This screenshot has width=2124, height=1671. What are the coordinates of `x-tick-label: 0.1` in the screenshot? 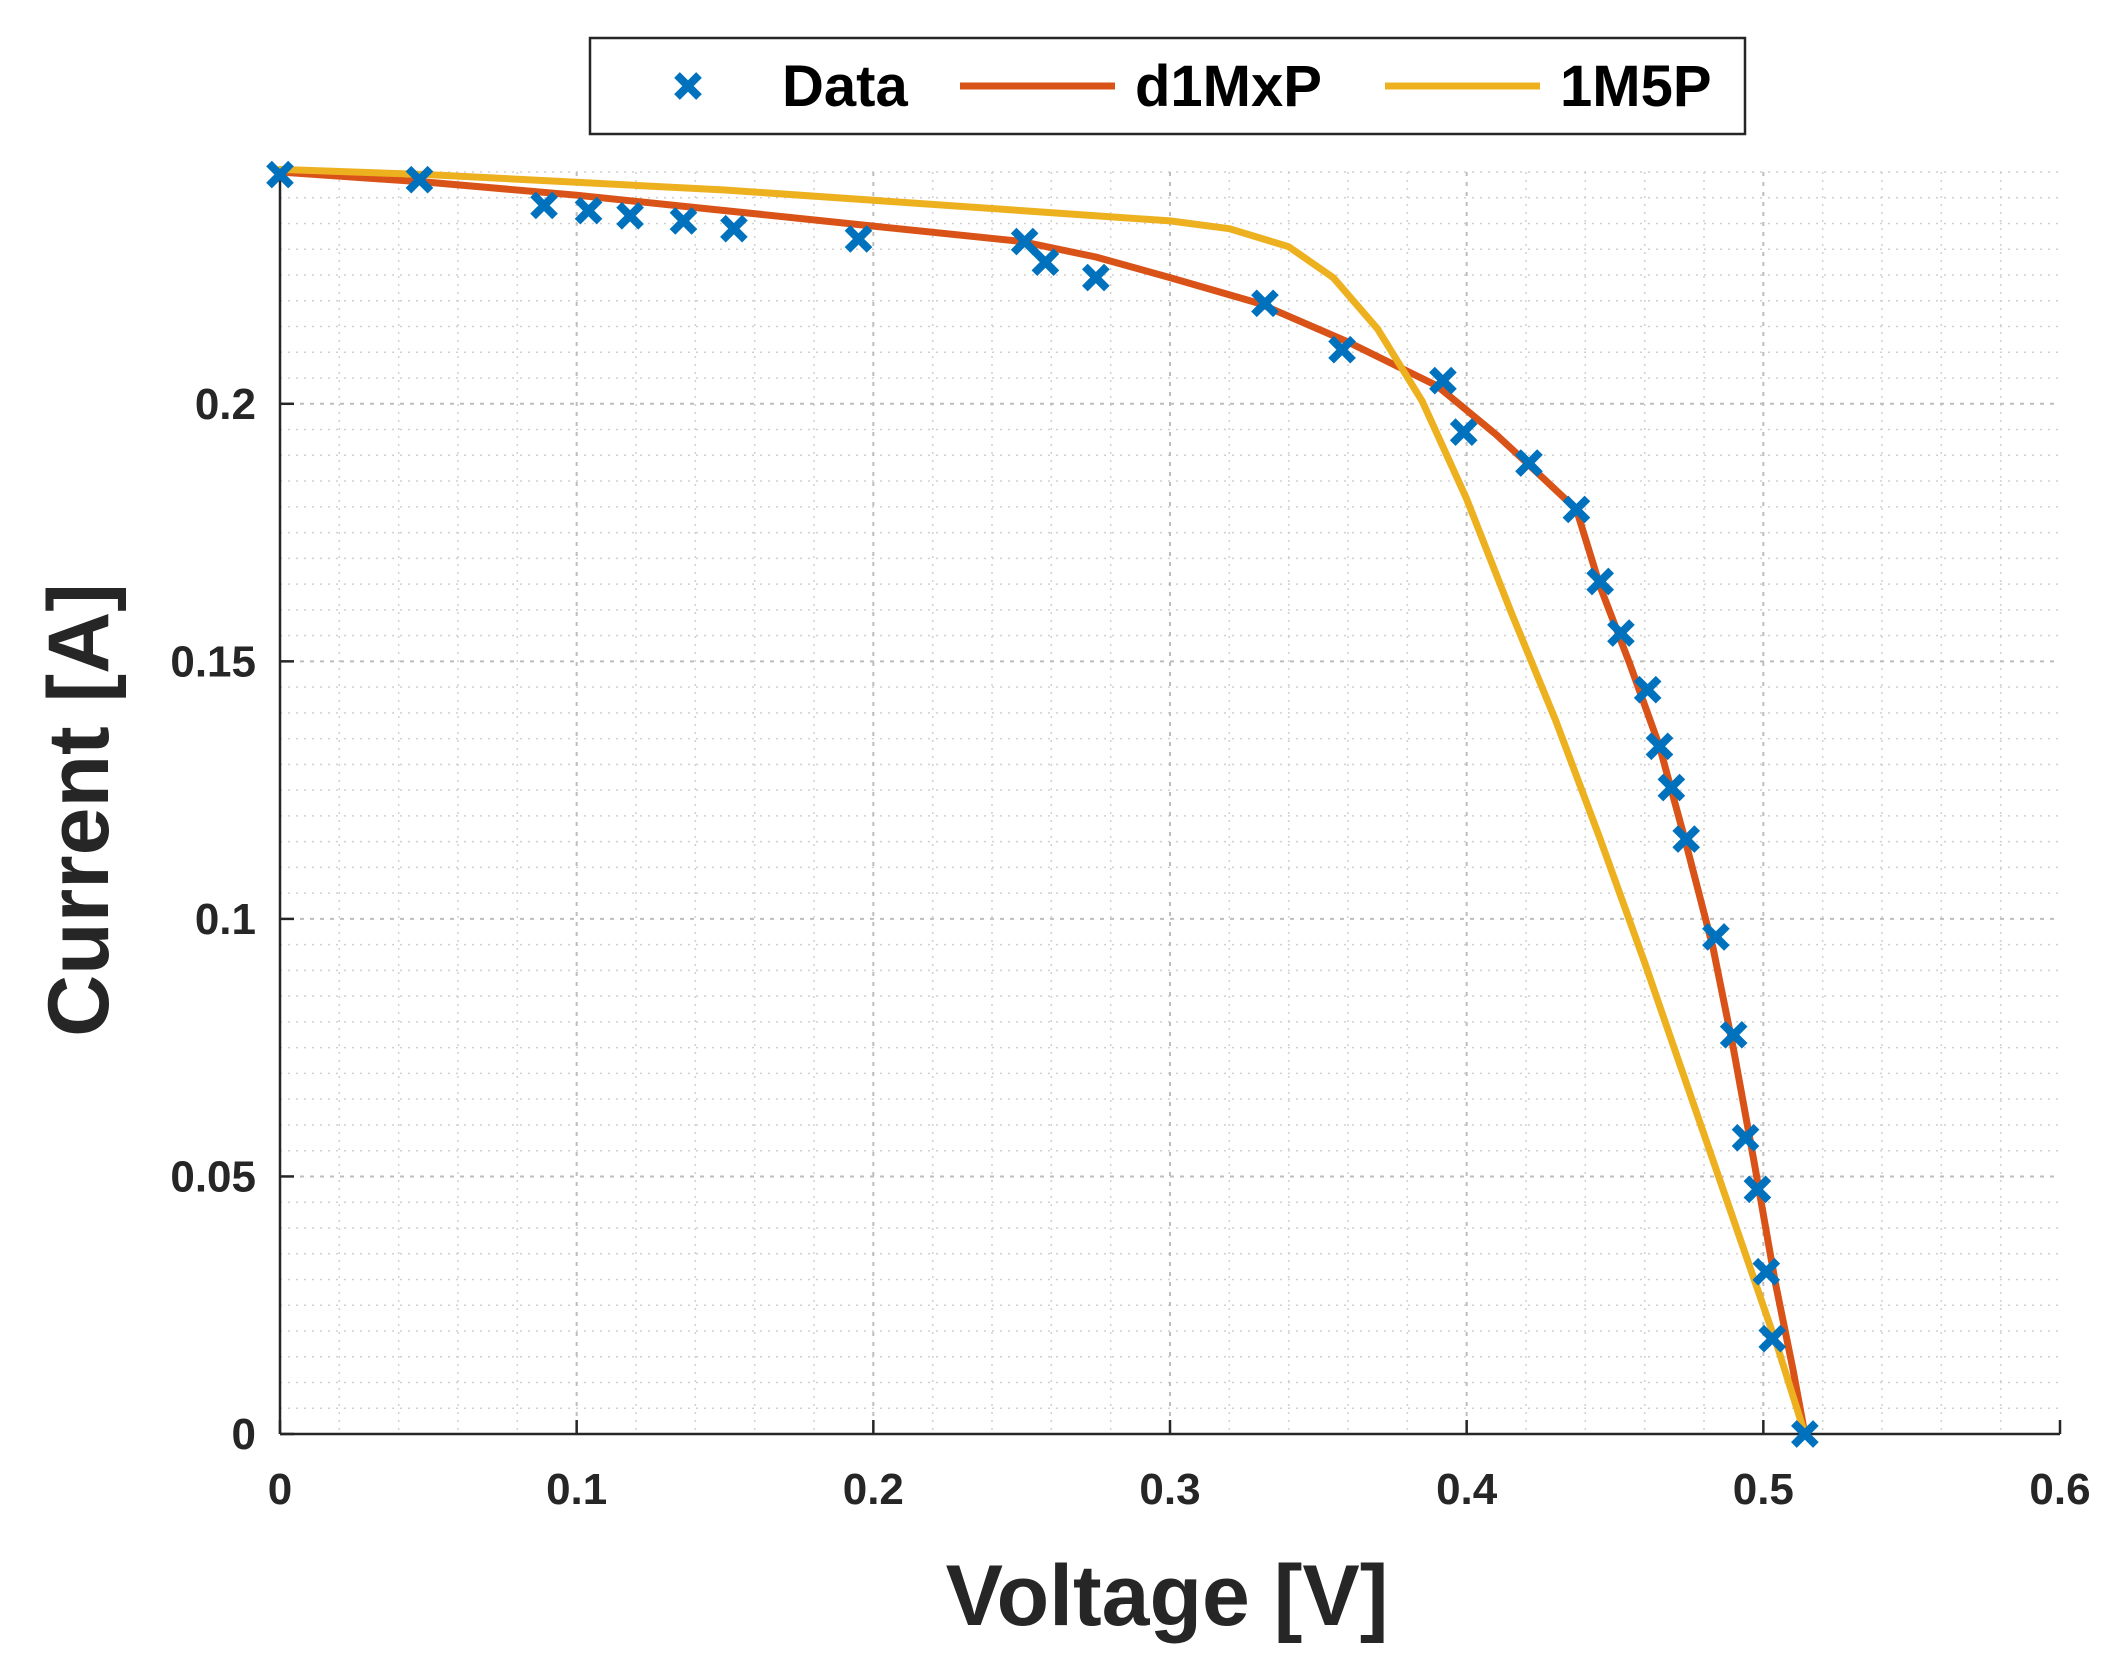 It's located at (576, 1489).